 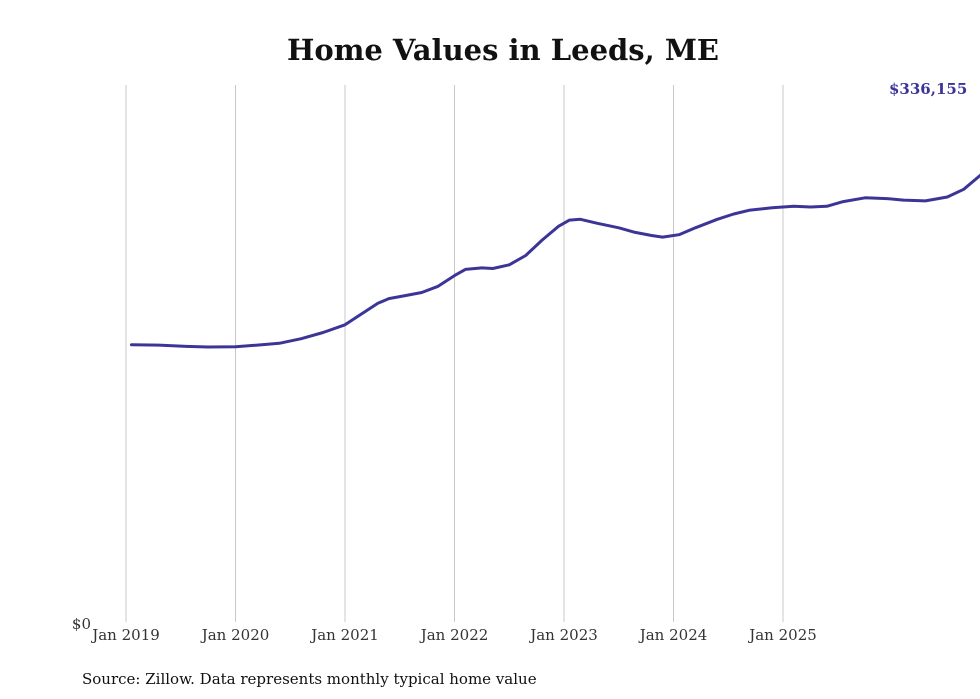 What do you see at coordinates (673, 635) in the screenshot?
I see `x-tick-label: Jan 2024` at bounding box center [673, 635].